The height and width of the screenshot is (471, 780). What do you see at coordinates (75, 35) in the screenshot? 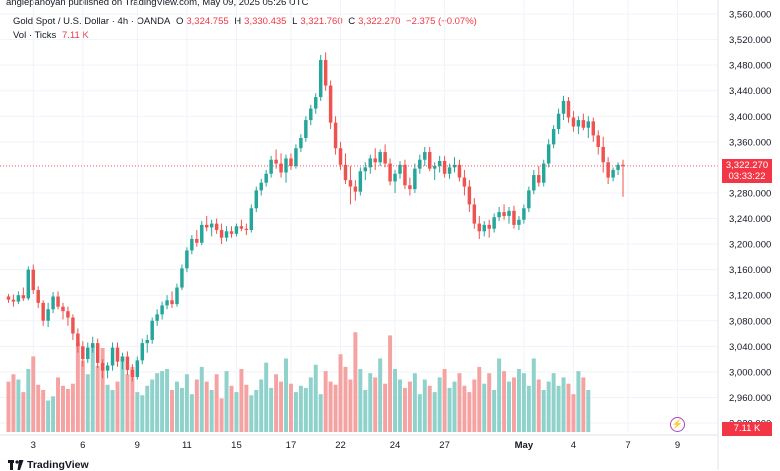
I see `volume-value: 7.11 K` at bounding box center [75, 35].